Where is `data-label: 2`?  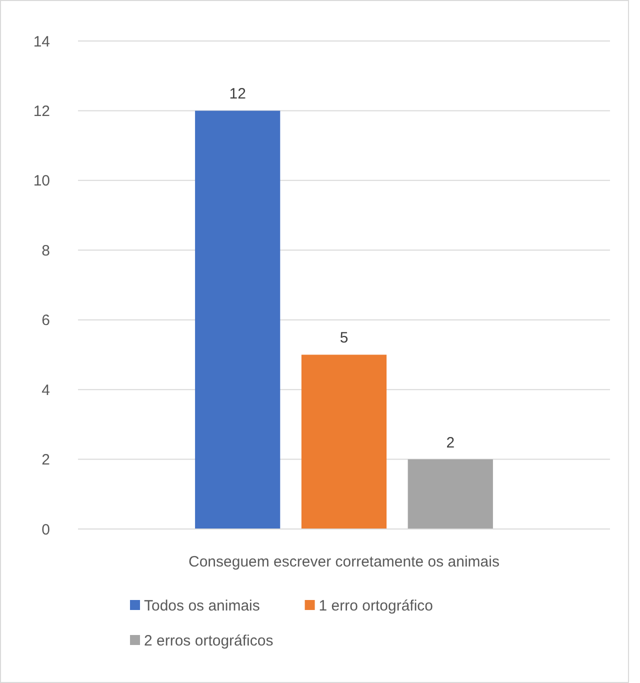 data-label: 2 is located at coordinates (450, 443).